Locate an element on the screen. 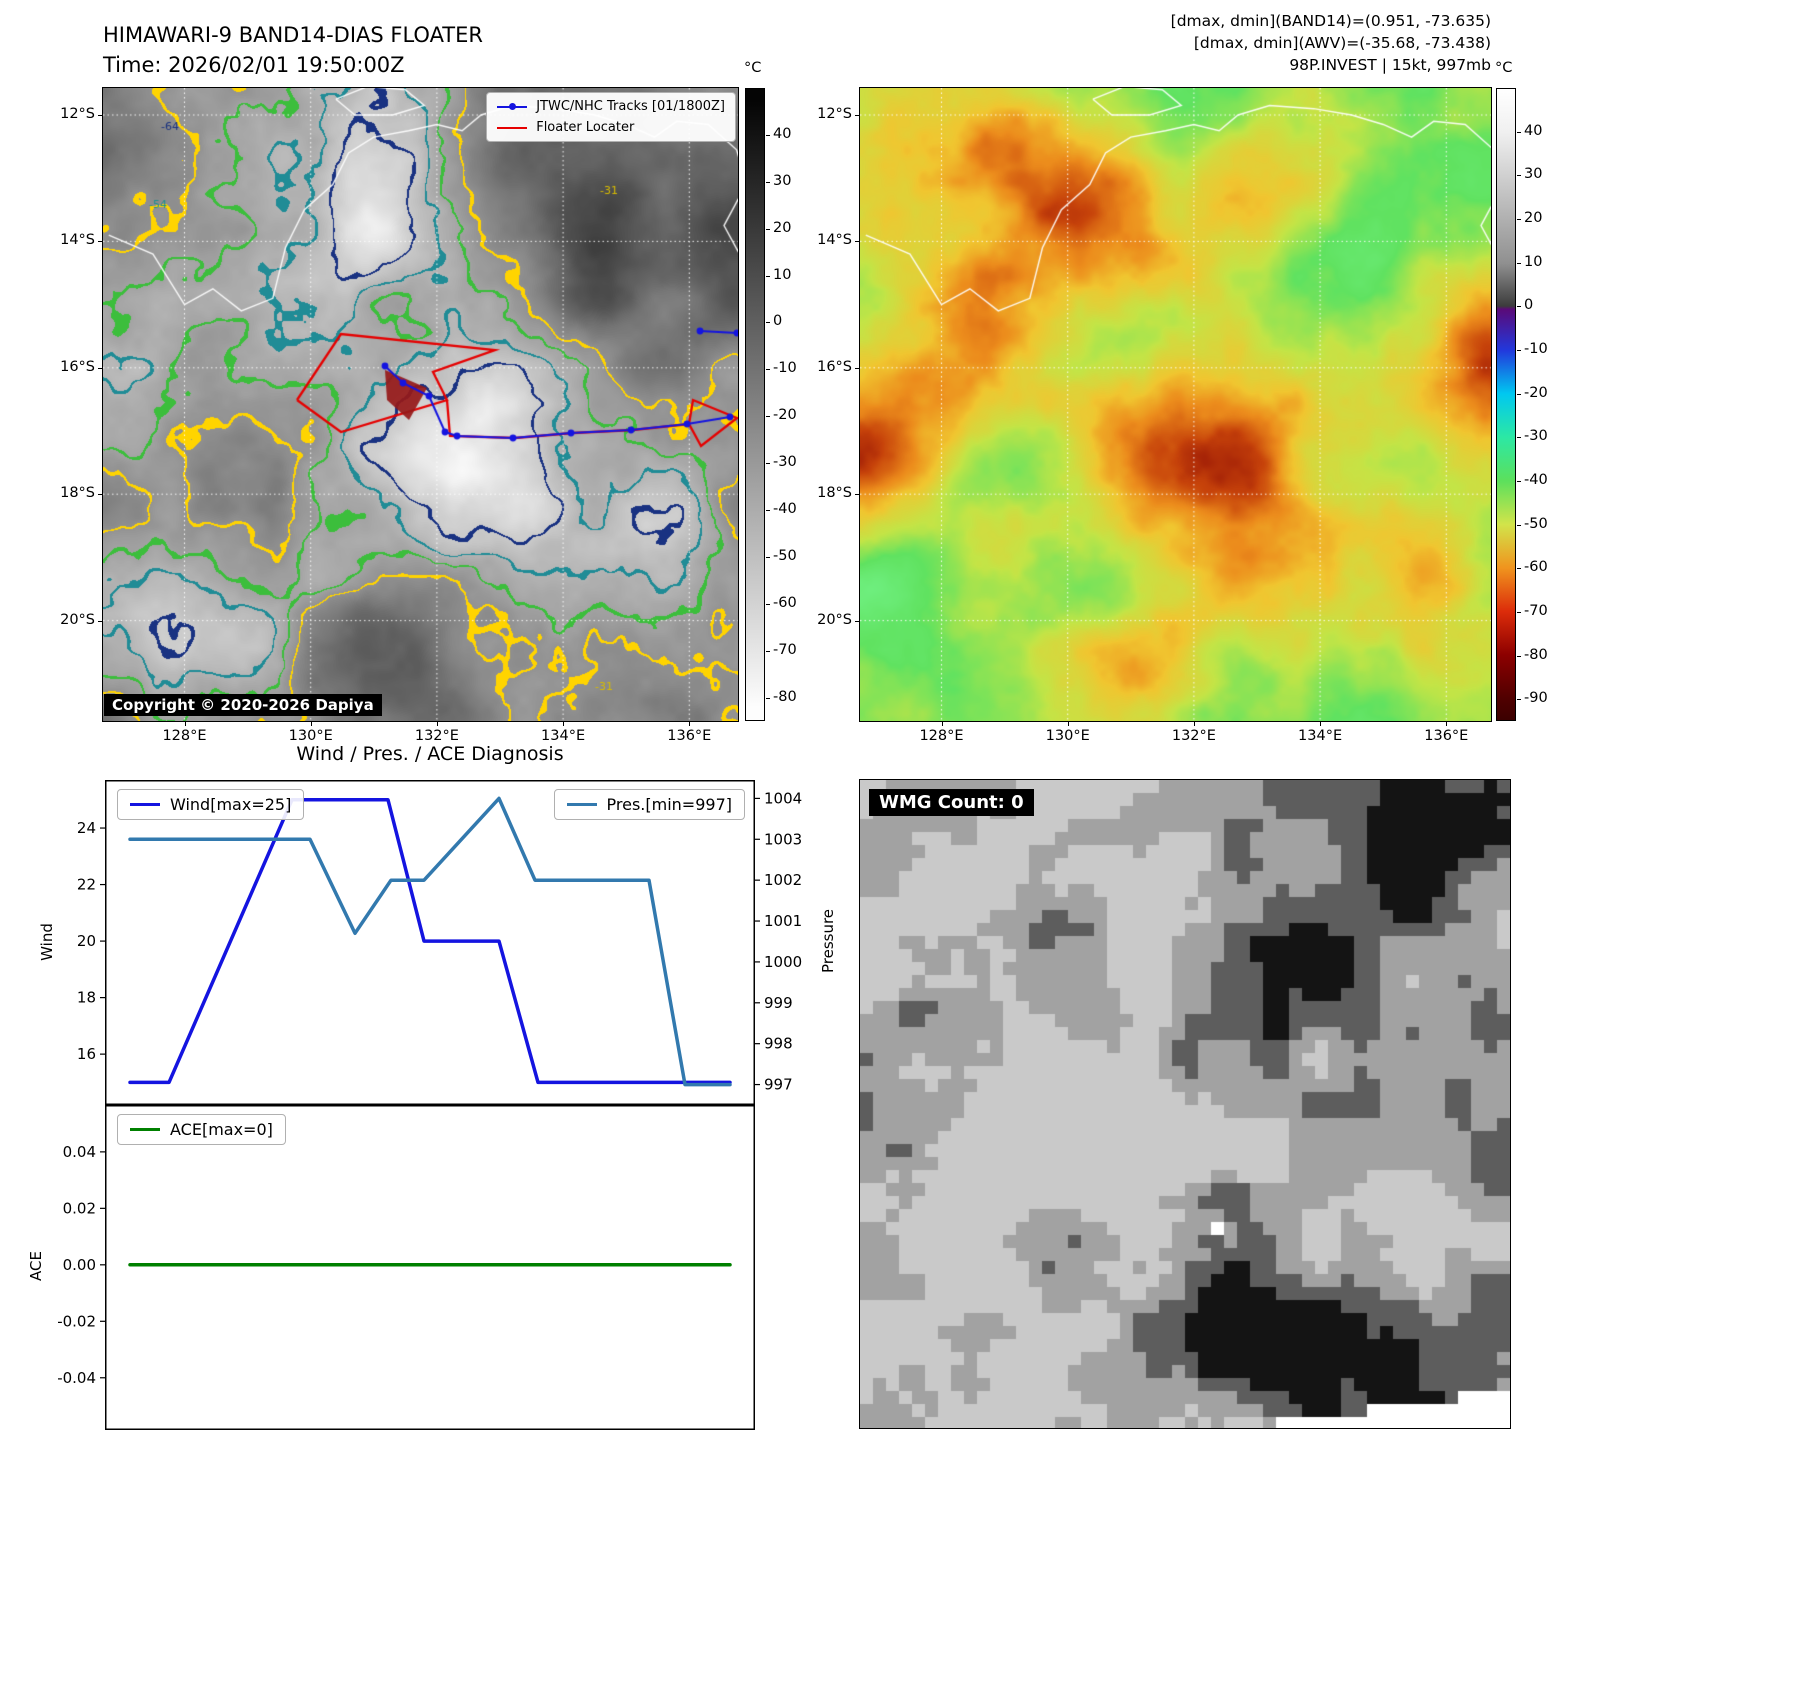 The width and height of the screenshot is (1813, 1690). ace-chart: 0.04 0.02 0.00 -0.02 -0.04 is located at coordinates (406, 1267).